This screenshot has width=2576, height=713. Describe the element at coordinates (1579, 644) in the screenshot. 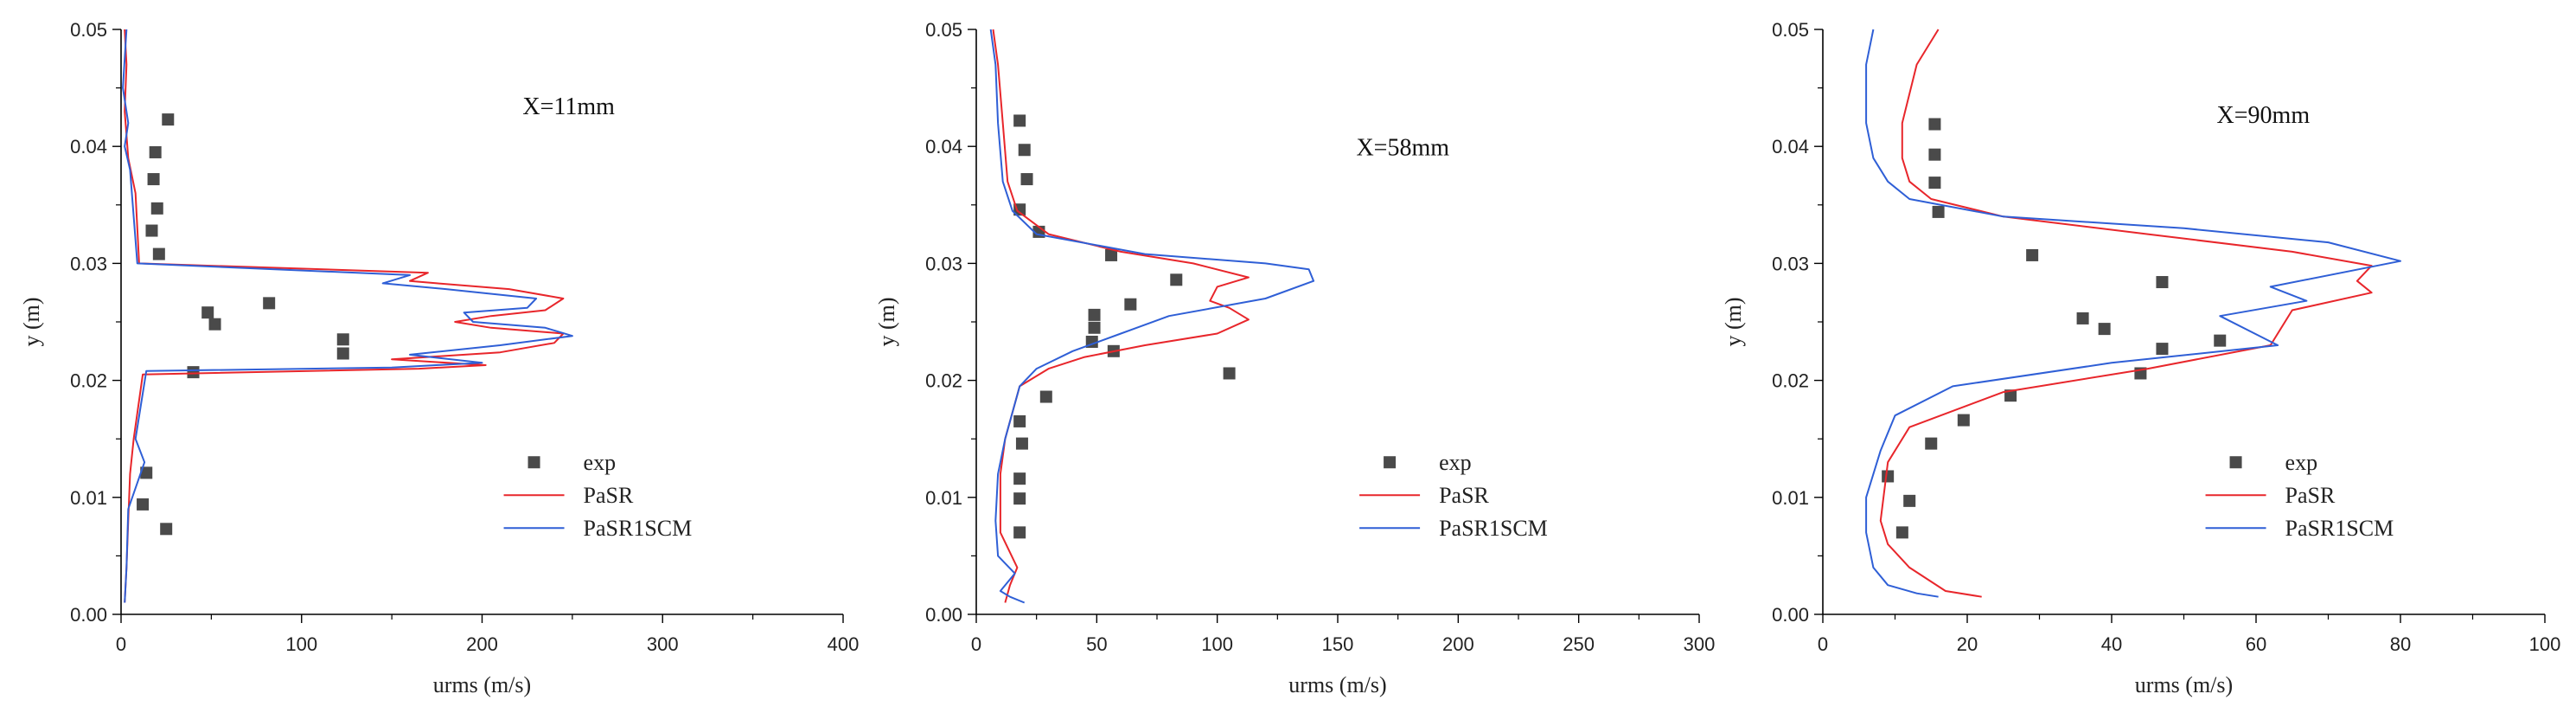

I see `x-tick-label: 250` at that location.